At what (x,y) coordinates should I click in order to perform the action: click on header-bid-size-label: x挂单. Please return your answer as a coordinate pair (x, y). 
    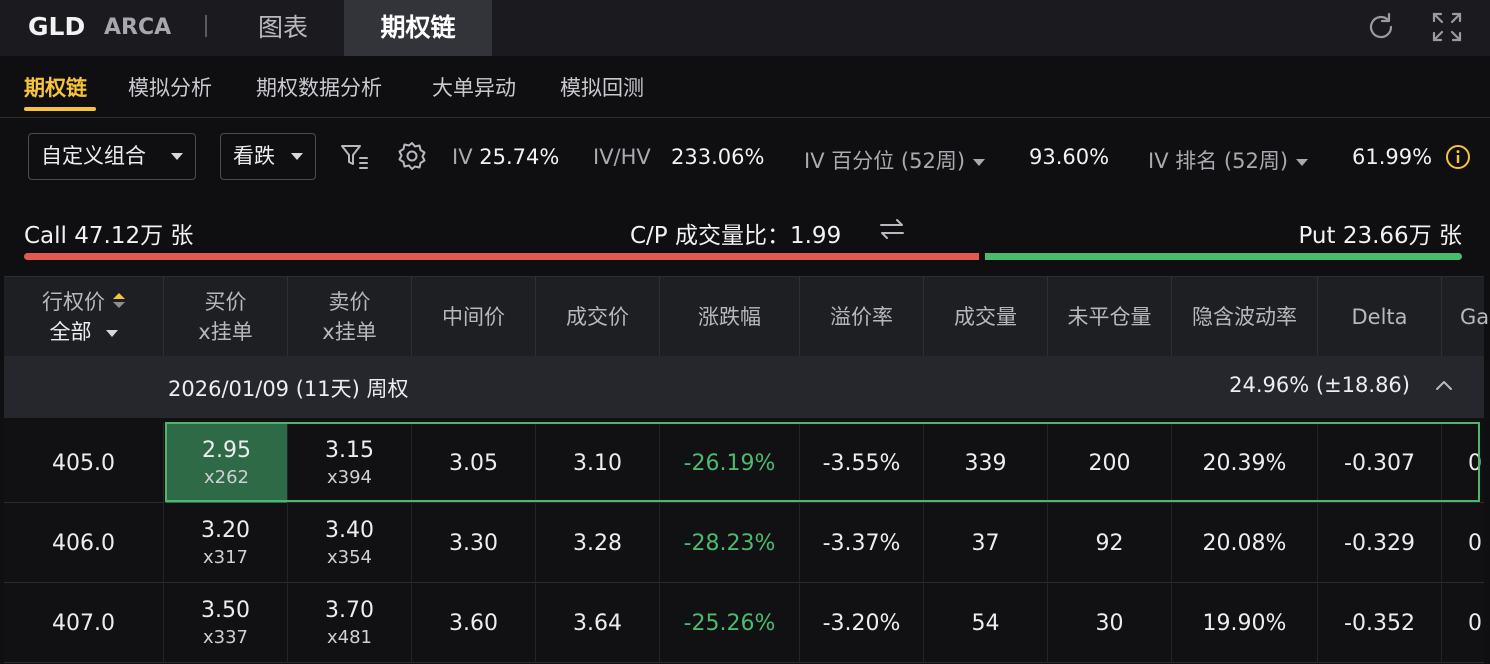
    Looking at the image, I should click on (225, 332).